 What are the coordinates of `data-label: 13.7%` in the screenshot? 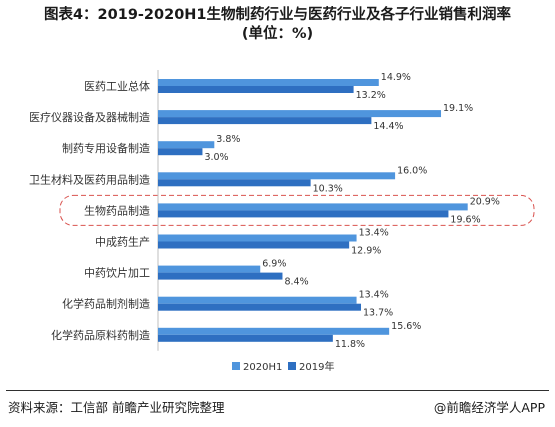 It's located at (378, 313).